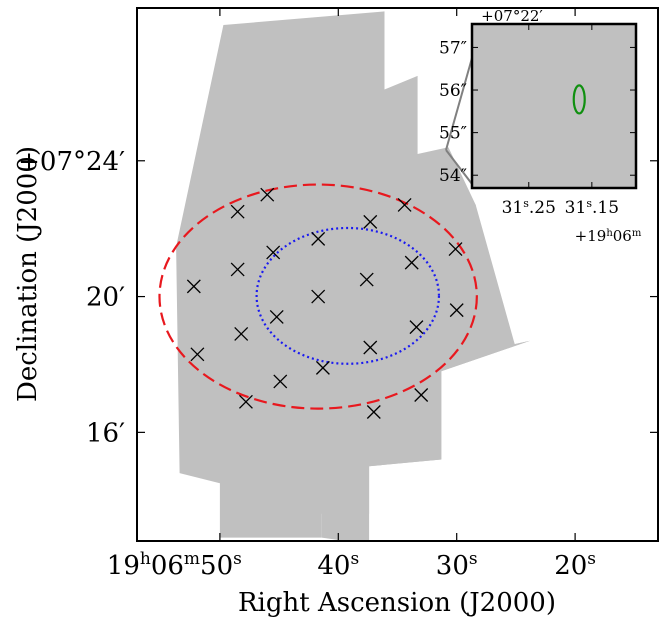 Image resolution: width=665 pixels, height=620 pixels. Describe the element at coordinates (105, 433) in the screenshot. I see `y-tick-label: 16′` at that location.